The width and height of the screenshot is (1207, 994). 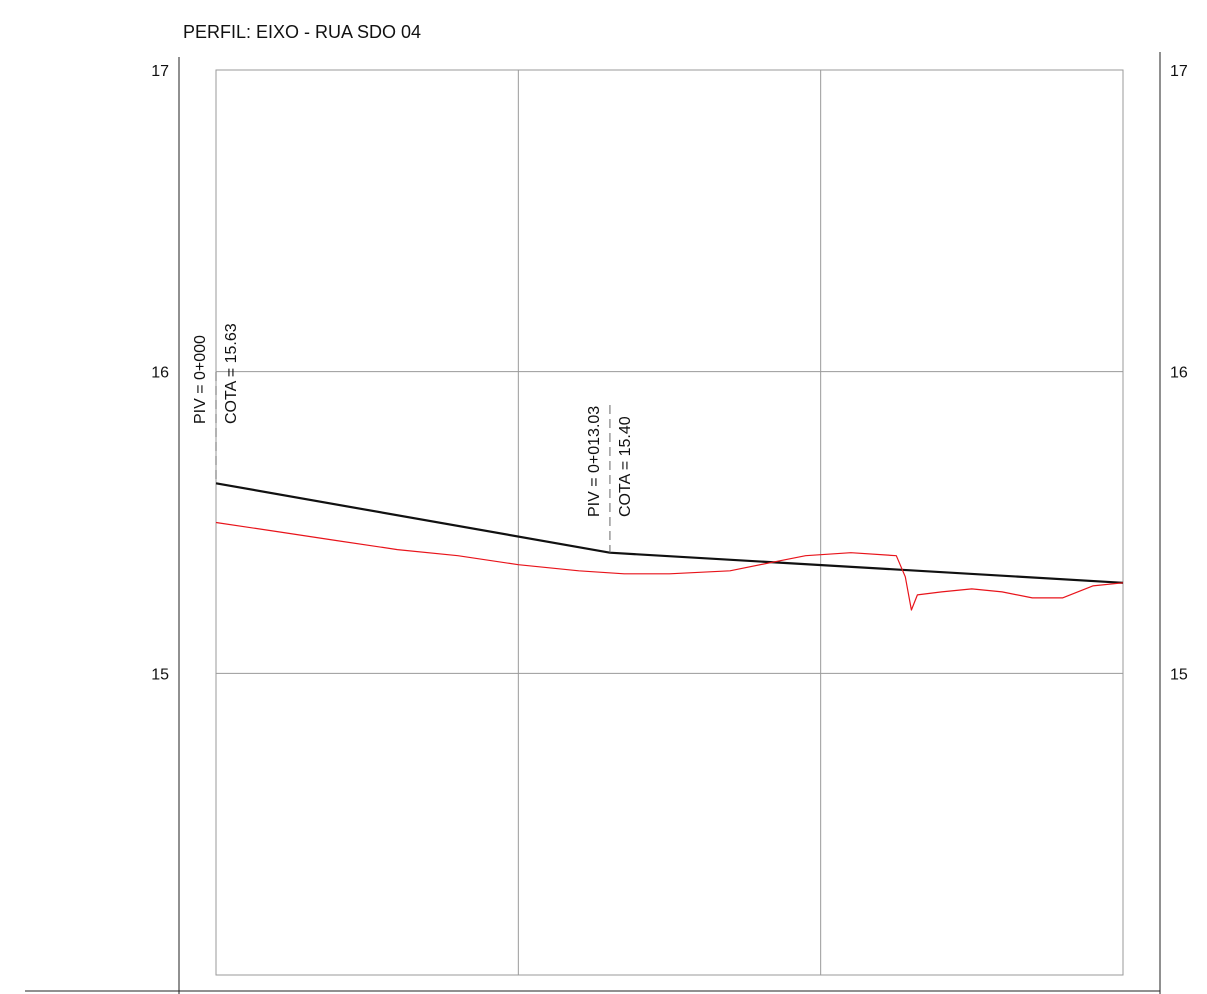 I want to click on chart-title: PERFIL: EIXO - RUA SDO 04, so click(x=302, y=32).